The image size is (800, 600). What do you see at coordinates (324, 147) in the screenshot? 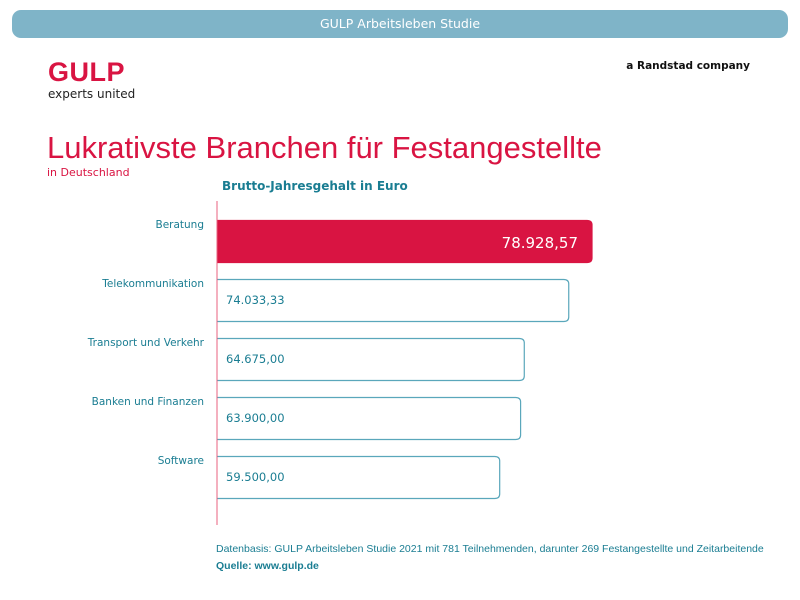
I see `chart-title: Lukrativste Branchen für Festangestellte` at bounding box center [324, 147].